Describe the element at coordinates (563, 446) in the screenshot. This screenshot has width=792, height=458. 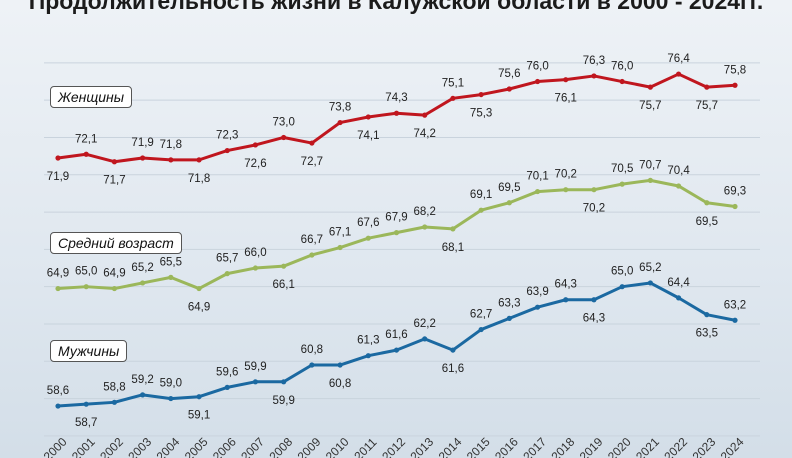
I see `x-tick-label: 2018` at that location.